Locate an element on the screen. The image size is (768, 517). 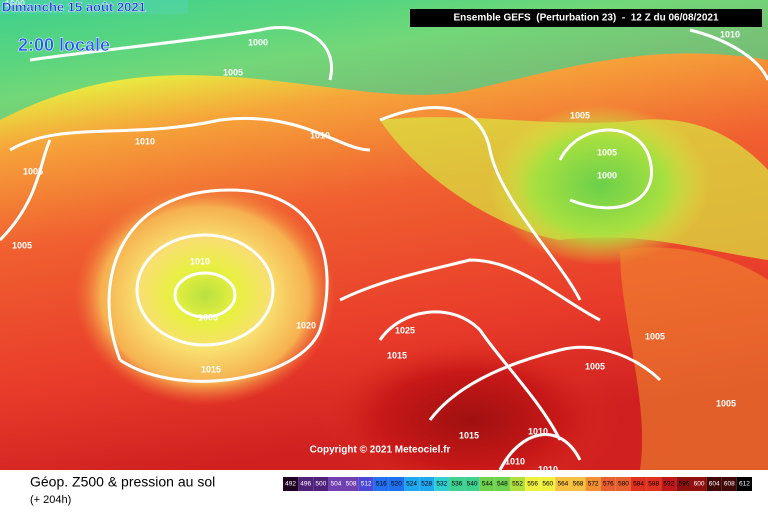
legend-label: 560 is located at coordinates (547, 484).